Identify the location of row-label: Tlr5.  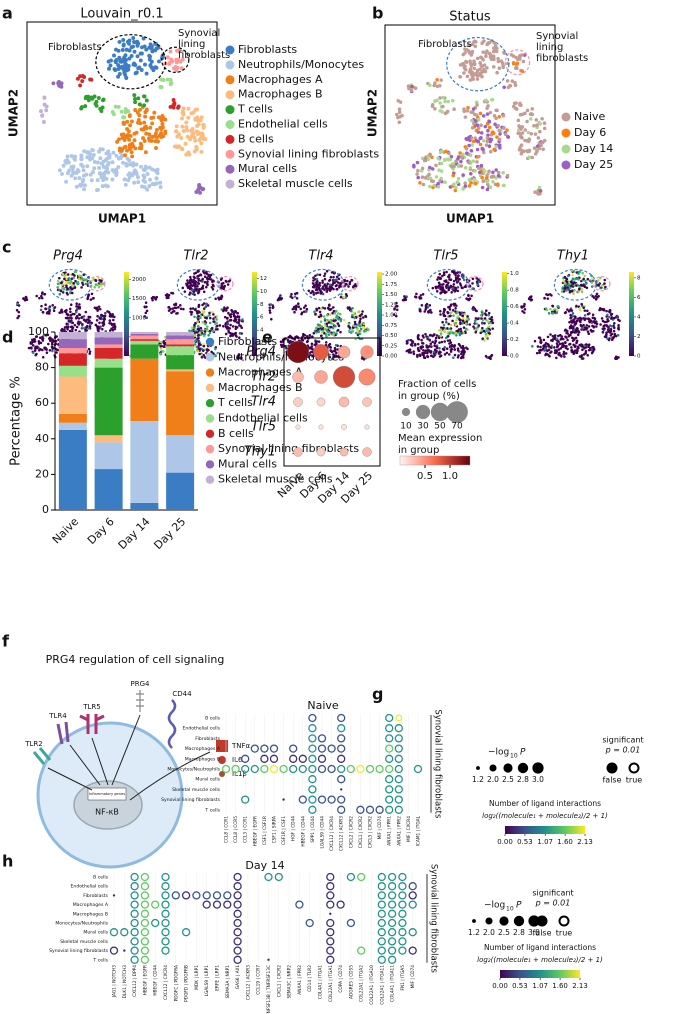
(263, 427).